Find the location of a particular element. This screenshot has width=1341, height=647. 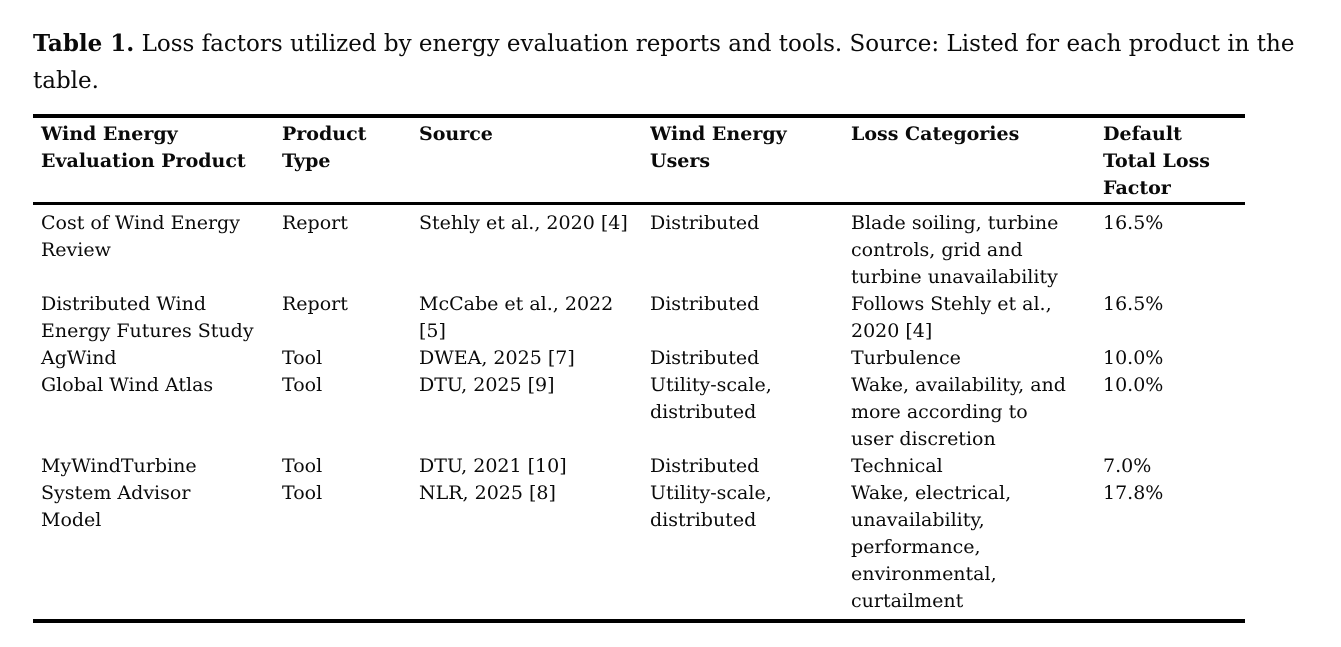

cell-source: McCabe et al., 2022 [5] is located at coordinates (516, 317).